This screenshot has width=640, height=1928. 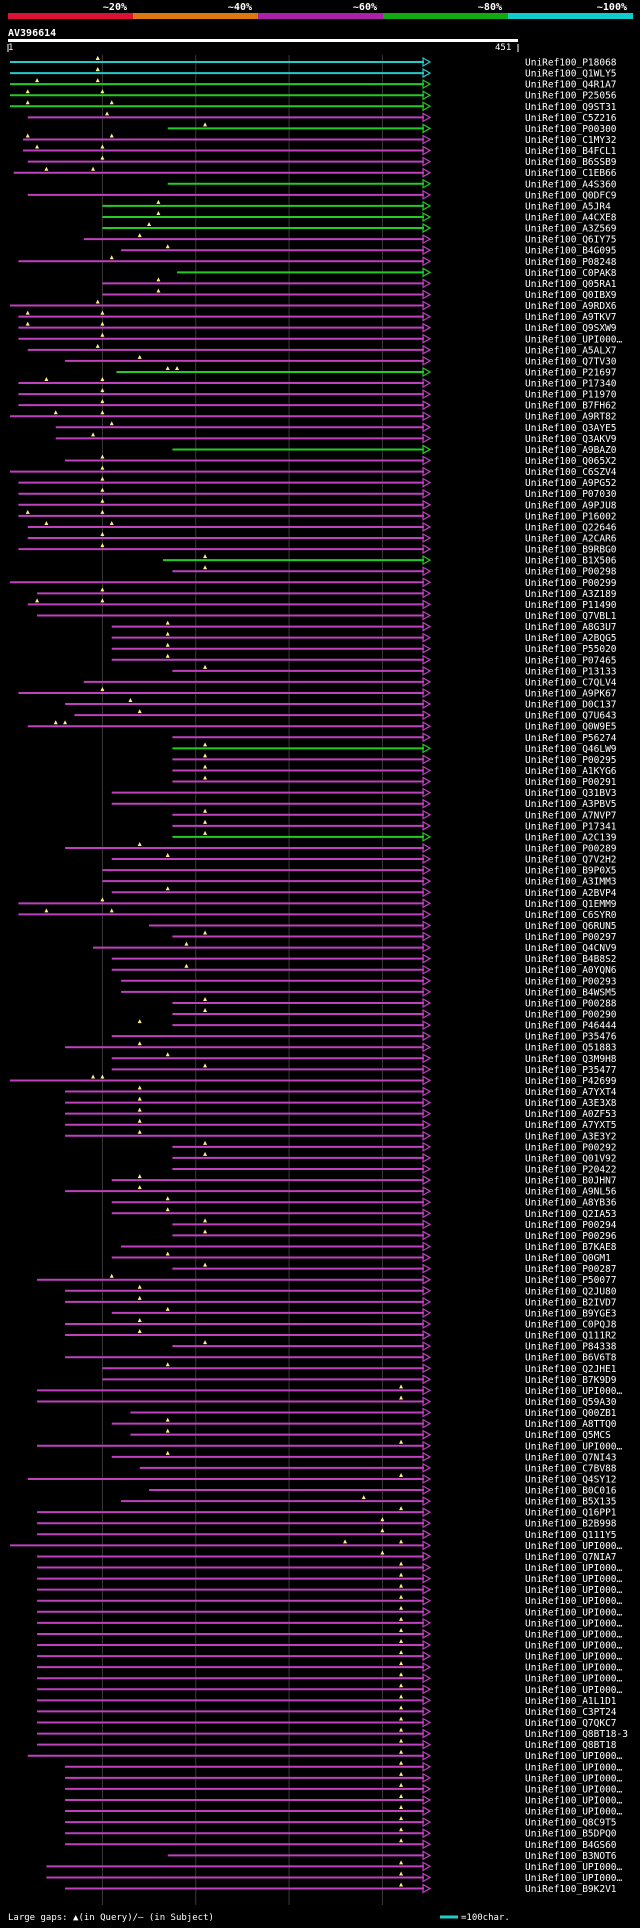 I want to click on hit-label: UniRef100_P13133, so click(x=571, y=671).